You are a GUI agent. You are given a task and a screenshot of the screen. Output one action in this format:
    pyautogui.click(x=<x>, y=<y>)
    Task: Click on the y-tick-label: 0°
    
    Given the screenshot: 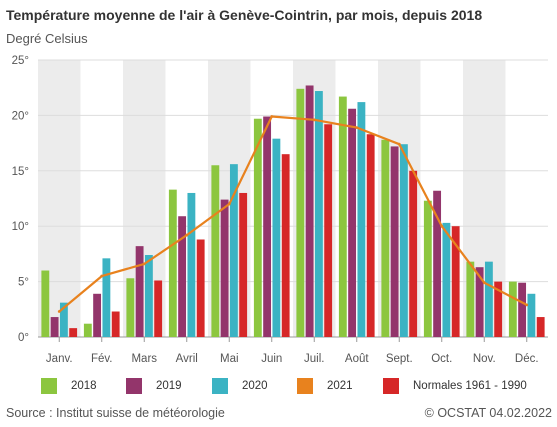 What is the action you would take?
    pyautogui.click(x=23, y=338)
    